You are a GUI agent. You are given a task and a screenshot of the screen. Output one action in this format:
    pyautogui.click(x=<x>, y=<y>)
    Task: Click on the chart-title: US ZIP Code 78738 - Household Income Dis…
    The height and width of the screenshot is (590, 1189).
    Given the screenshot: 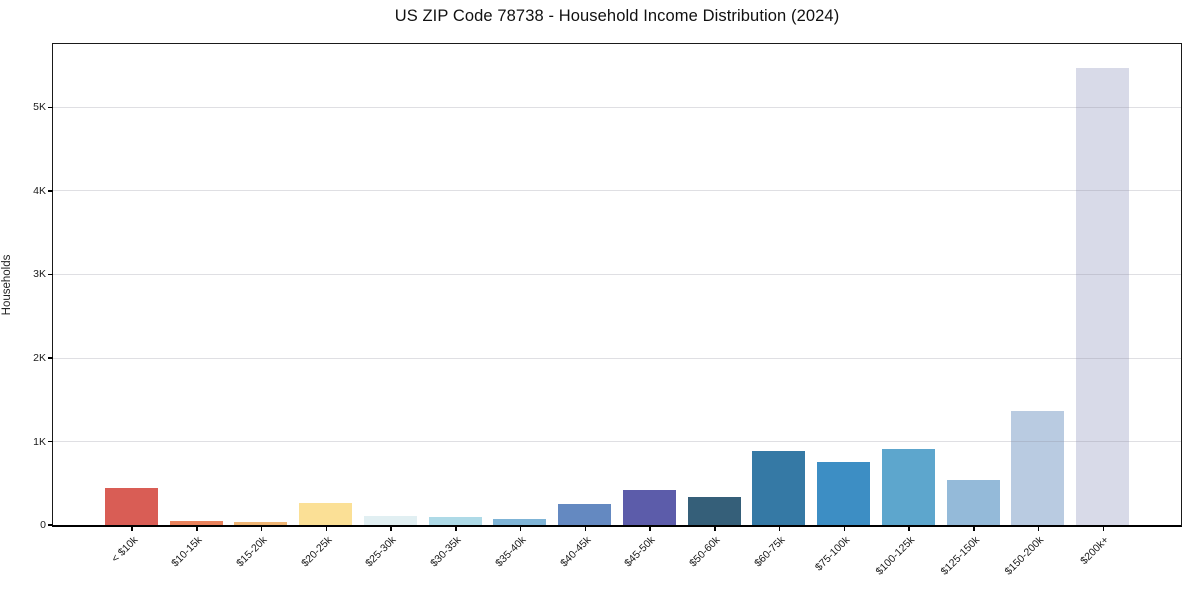 What is the action you would take?
    pyautogui.click(x=617, y=16)
    